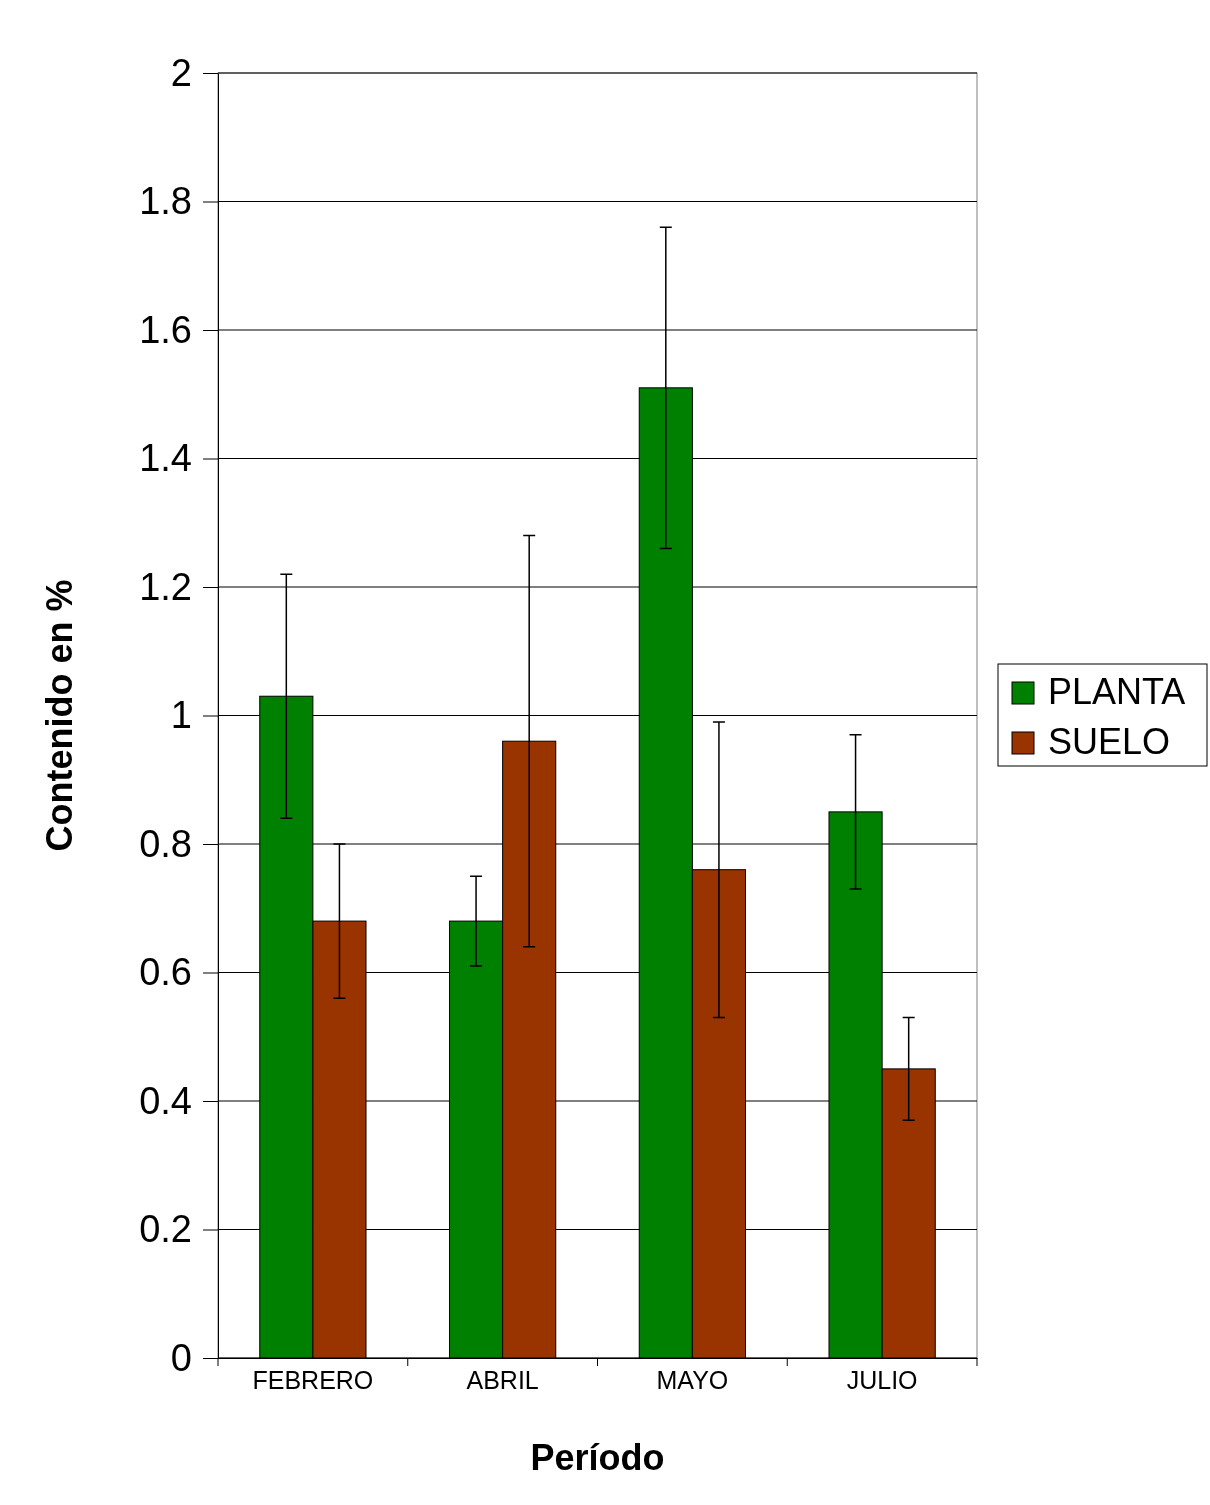 Image resolution: width=1210 pixels, height=1505 pixels. I want to click on x-tick-label: JULIO, so click(882, 1380).